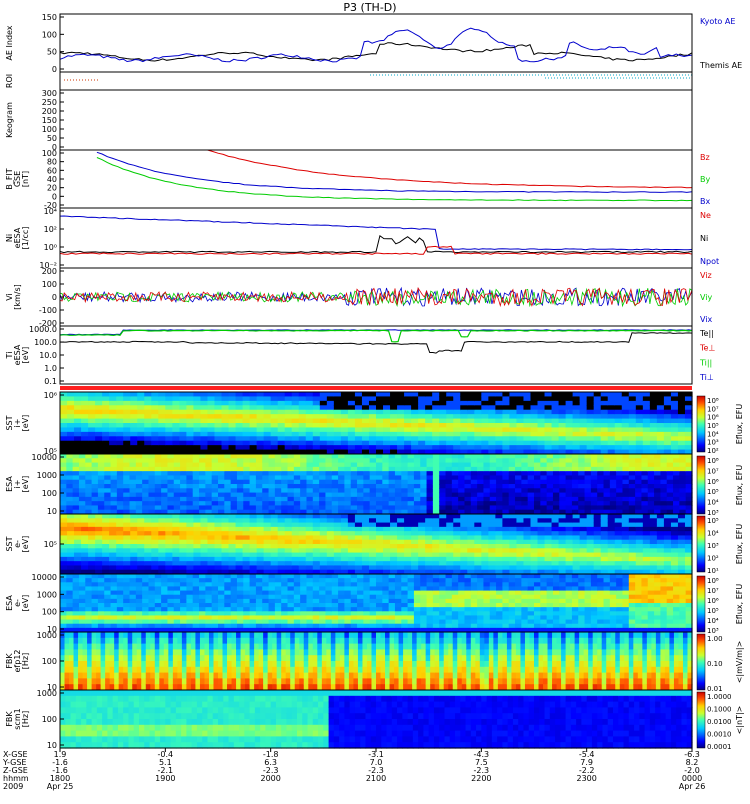 The height and width of the screenshot is (804, 750). Describe the element at coordinates (706, 319) in the screenshot. I see `legend-velocity: Vix` at that location.